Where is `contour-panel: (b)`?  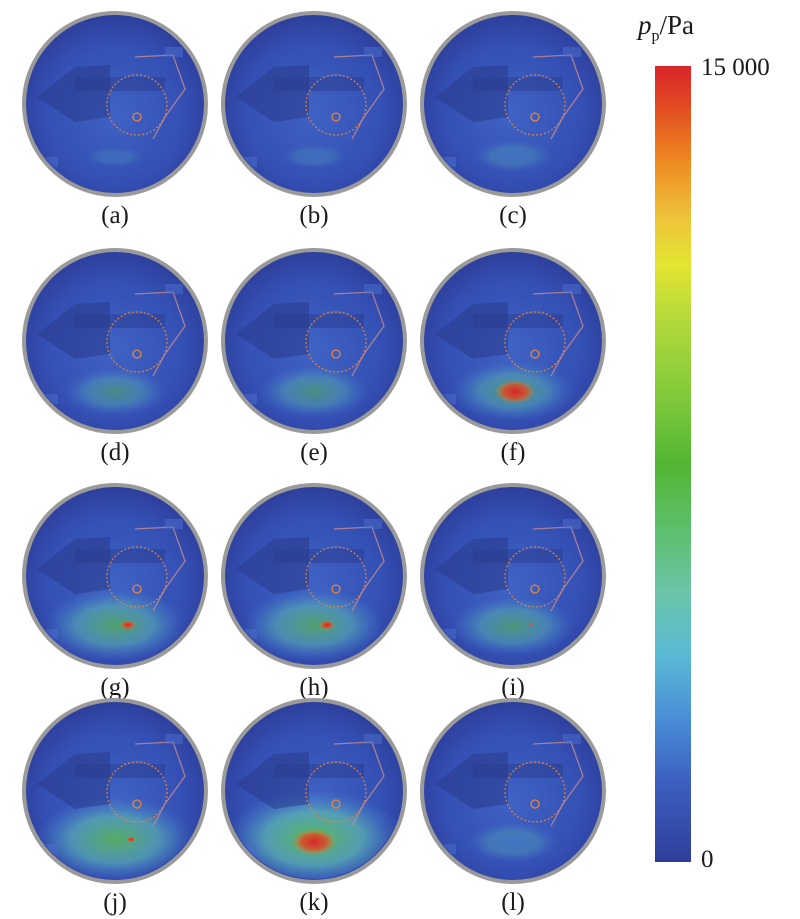
contour-panel: (b) is located at coordinates (314, 119).